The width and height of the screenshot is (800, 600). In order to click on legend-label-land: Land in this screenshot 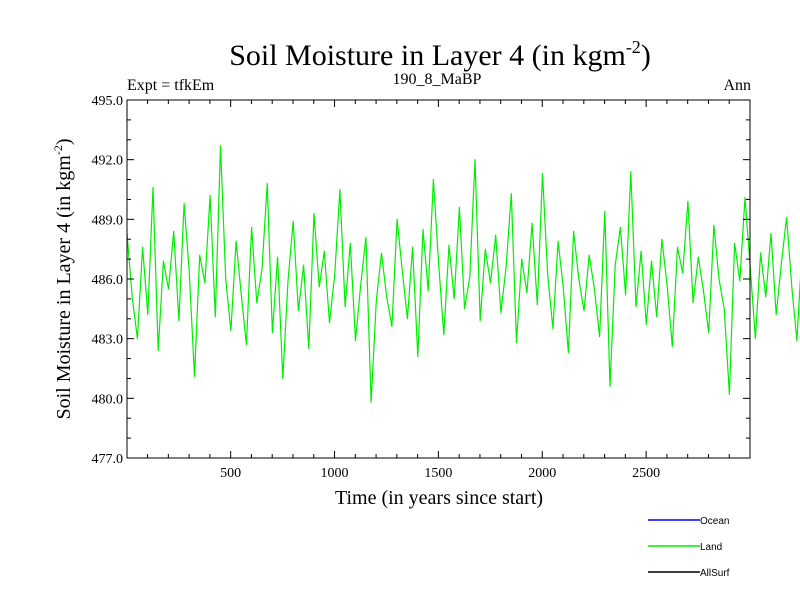, I will do `click(711, 547)`.